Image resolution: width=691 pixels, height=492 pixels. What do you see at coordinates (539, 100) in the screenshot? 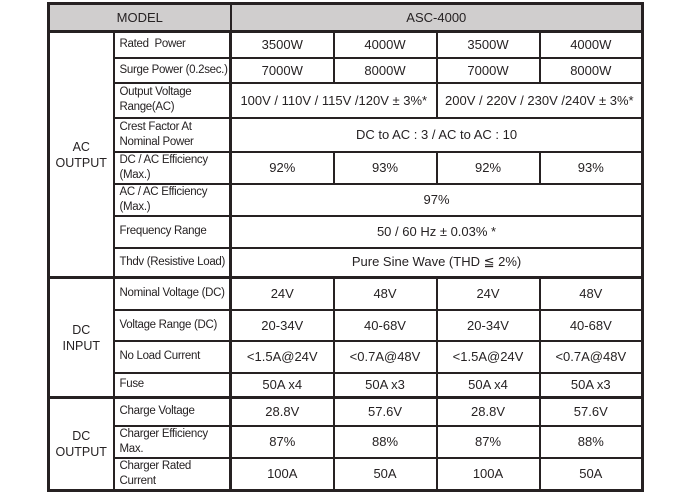
I see `value-cell: 200V / 220V / 230V /240V ± 3%*` at bounding box center [539, 100].